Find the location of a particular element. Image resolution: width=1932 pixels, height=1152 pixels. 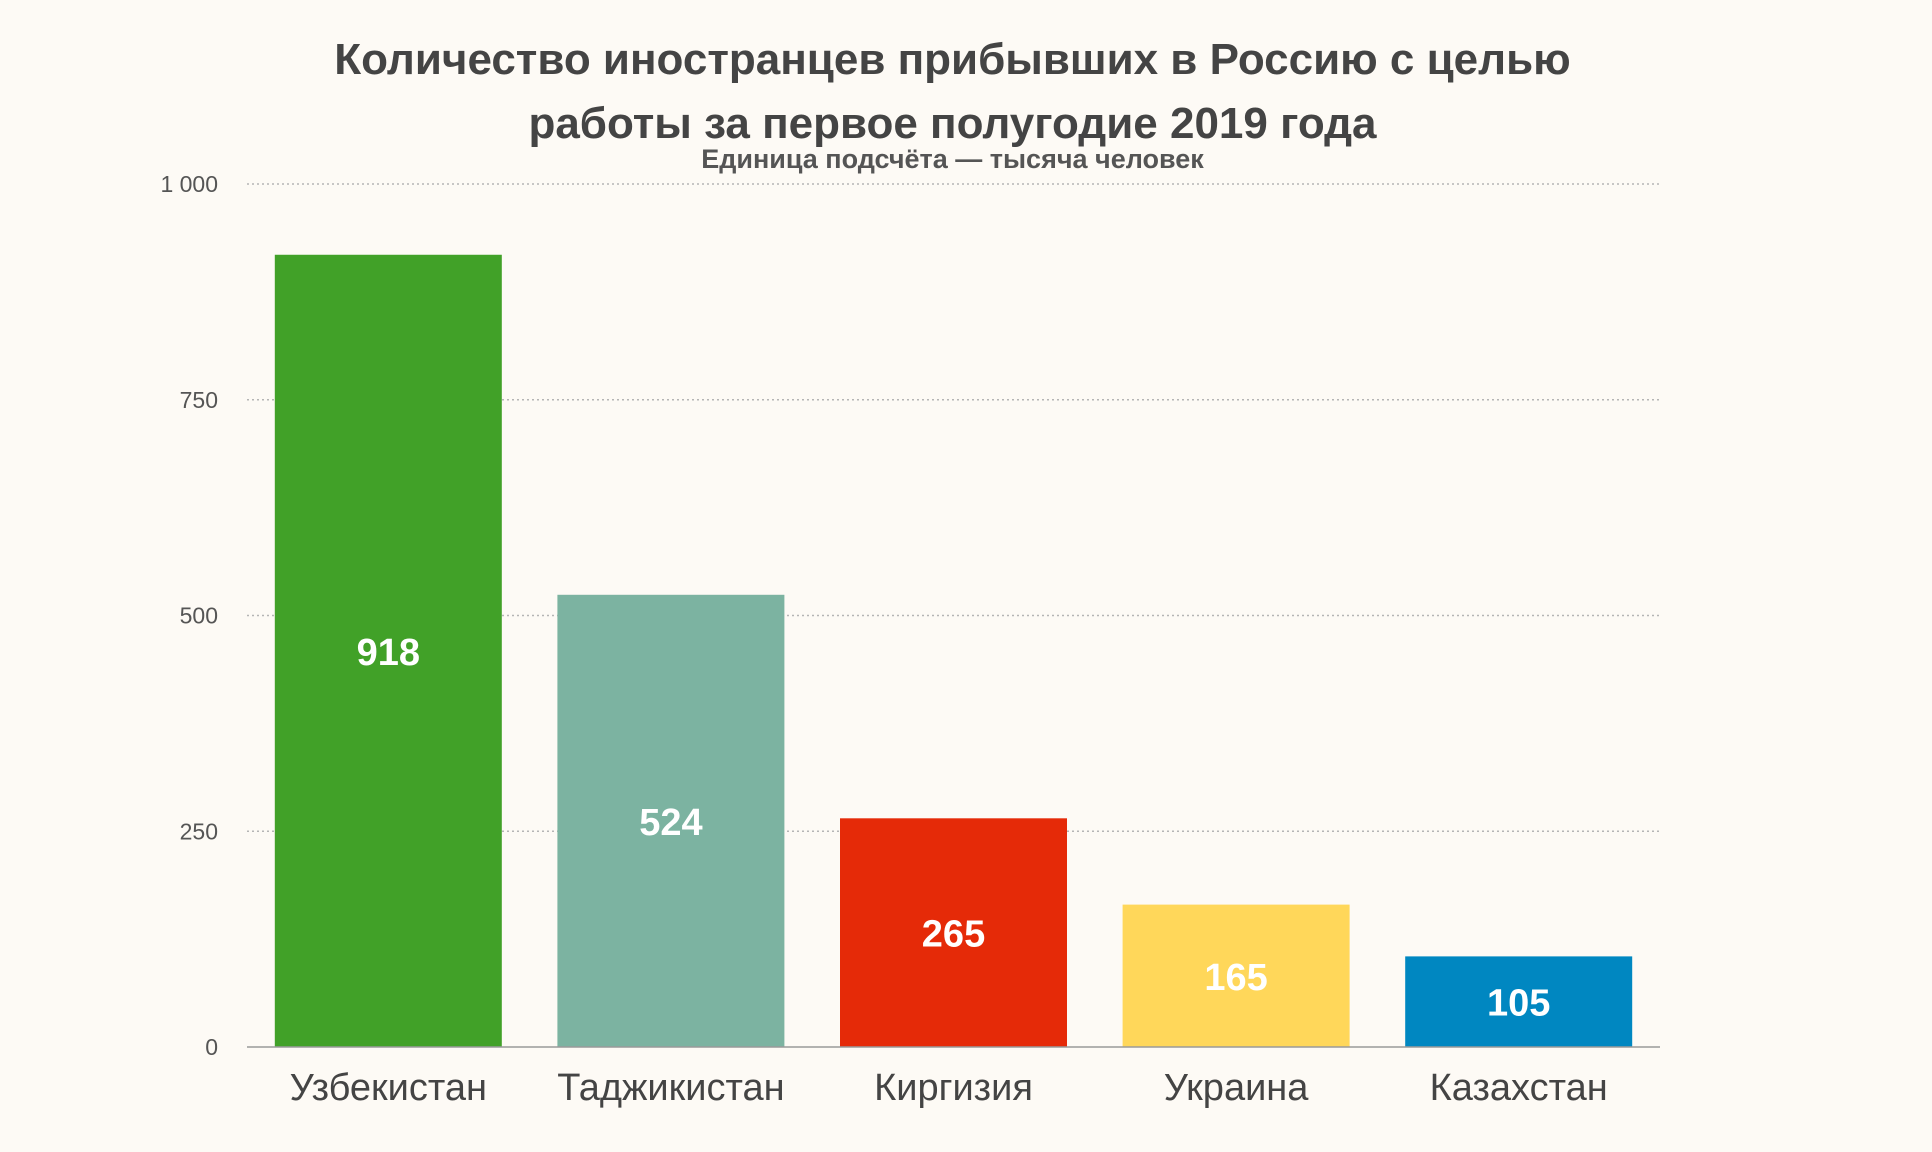

value-label: 524 is located at coordinates (670, 823).